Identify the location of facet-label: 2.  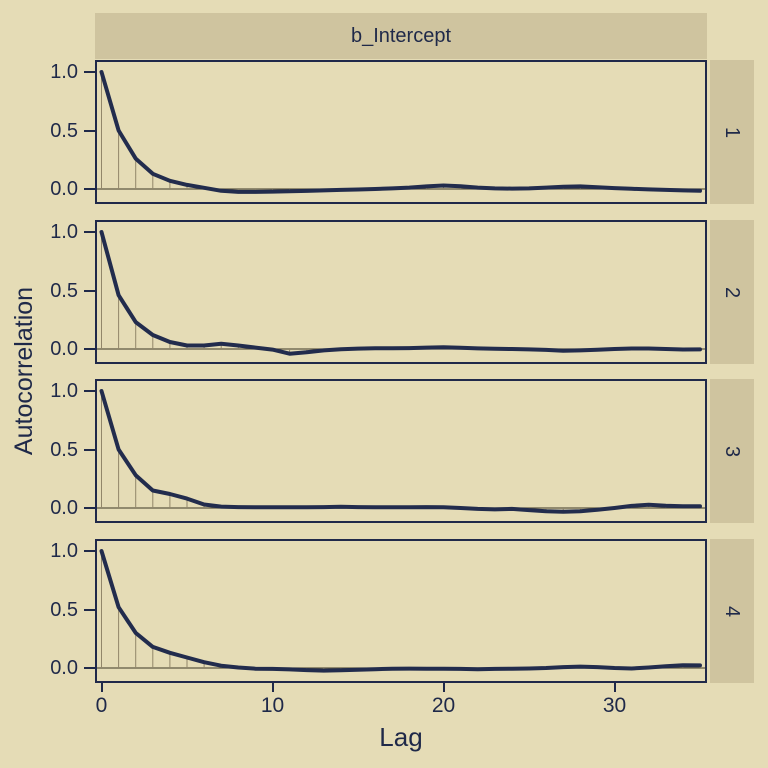
(732, 292).